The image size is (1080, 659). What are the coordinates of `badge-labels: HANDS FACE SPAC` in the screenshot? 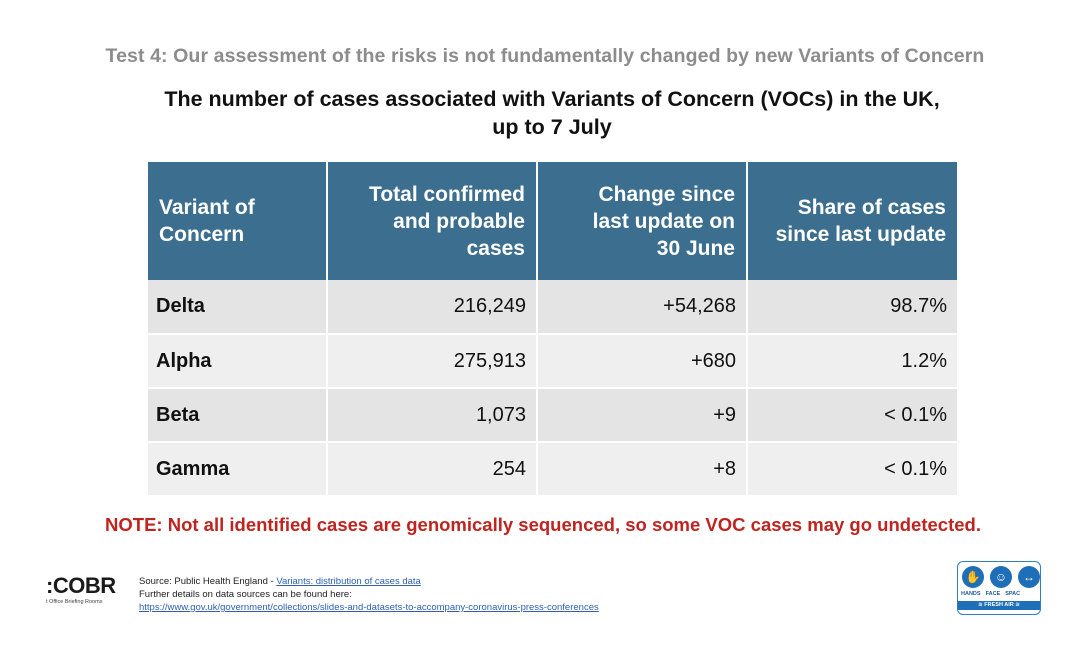 It's located at (990, 594).